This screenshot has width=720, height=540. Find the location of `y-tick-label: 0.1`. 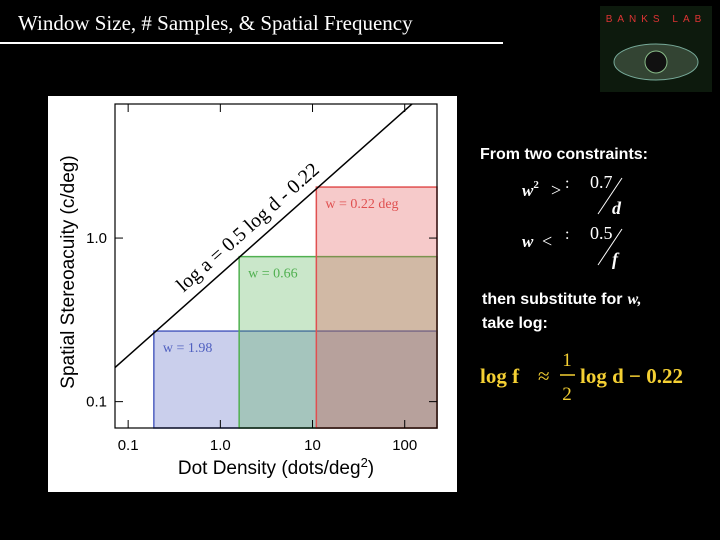

y-tick-label: 0.1 is located at coordinates (96, 402).